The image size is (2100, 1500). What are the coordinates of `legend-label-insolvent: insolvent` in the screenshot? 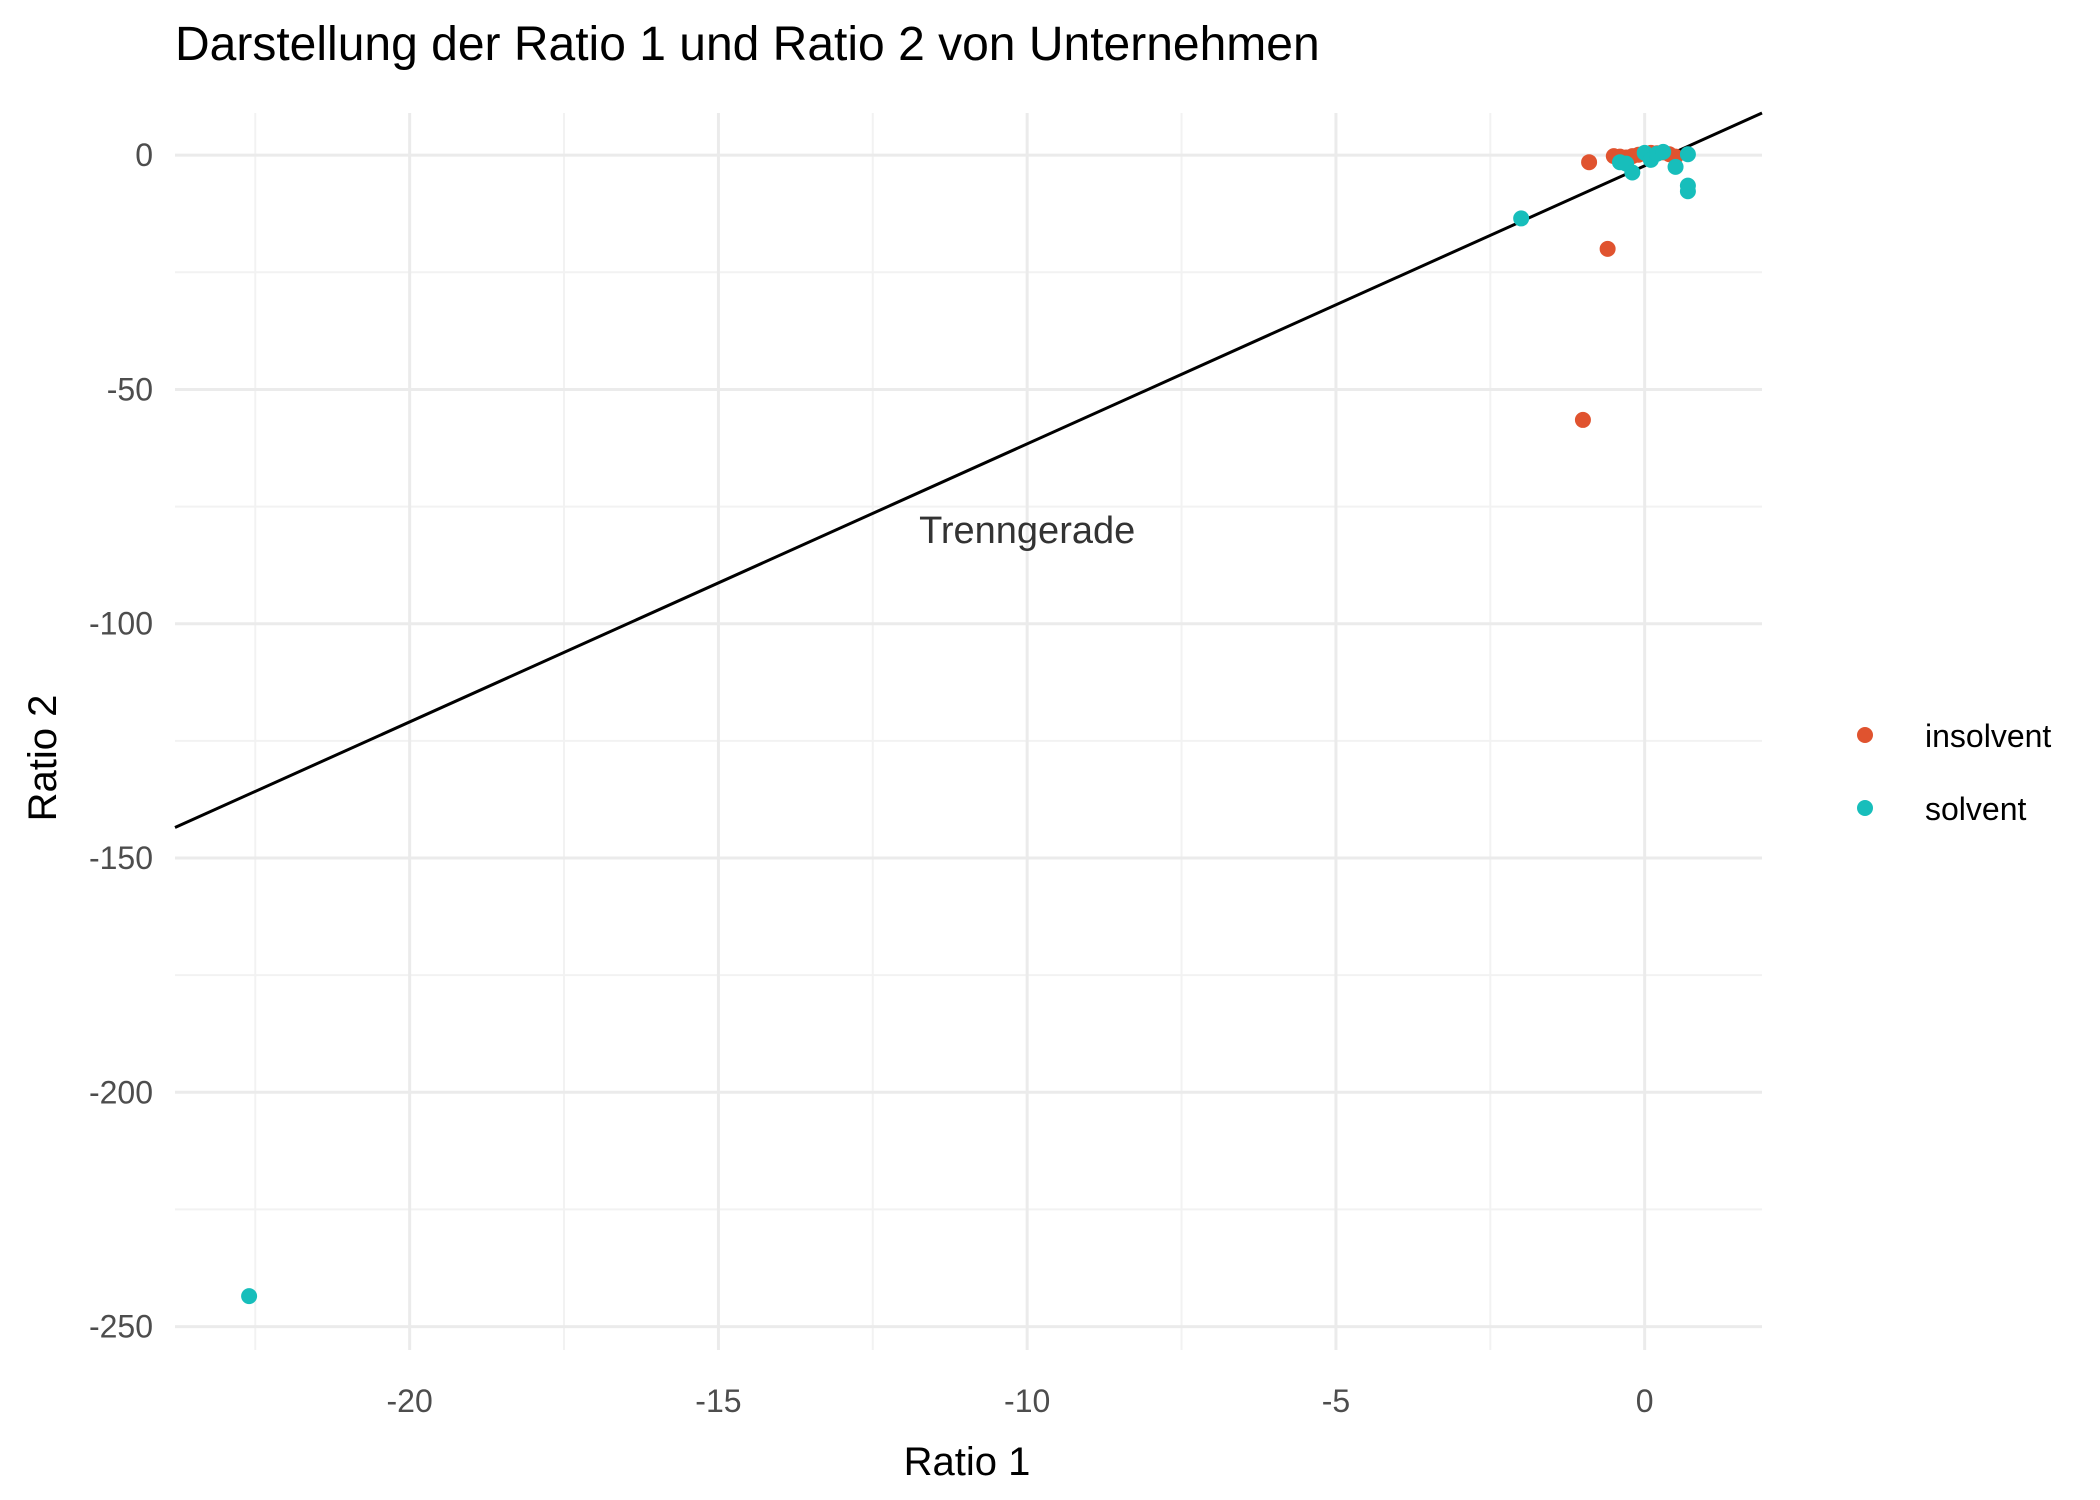 It's located at (1988, 736).